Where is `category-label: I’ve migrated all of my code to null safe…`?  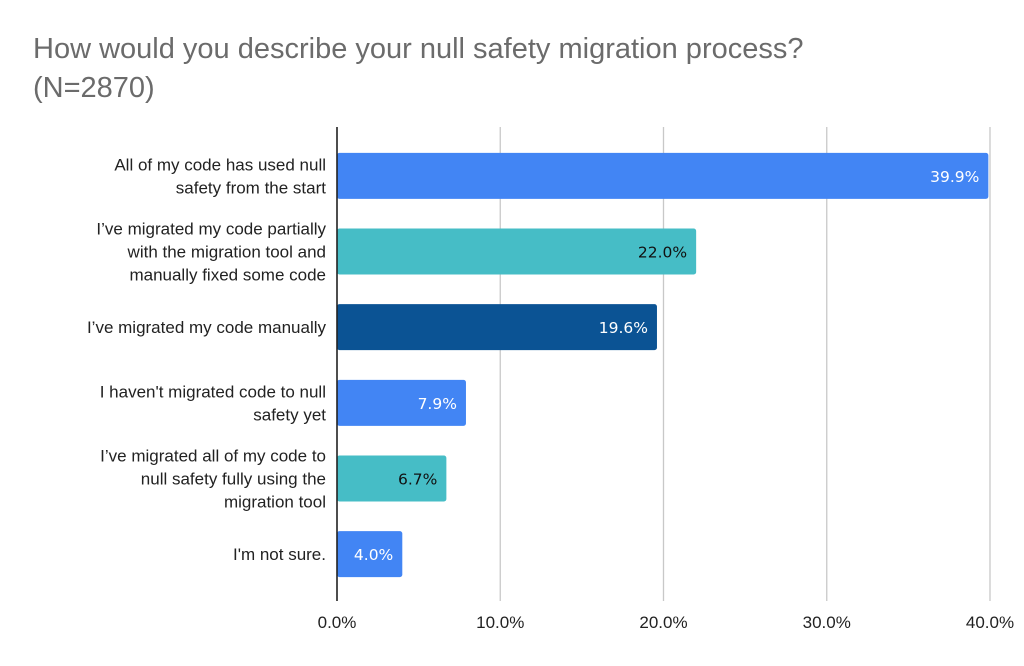
category-label: I’ve migrated all of my code to null safe… is located at coordinates (213, 479).